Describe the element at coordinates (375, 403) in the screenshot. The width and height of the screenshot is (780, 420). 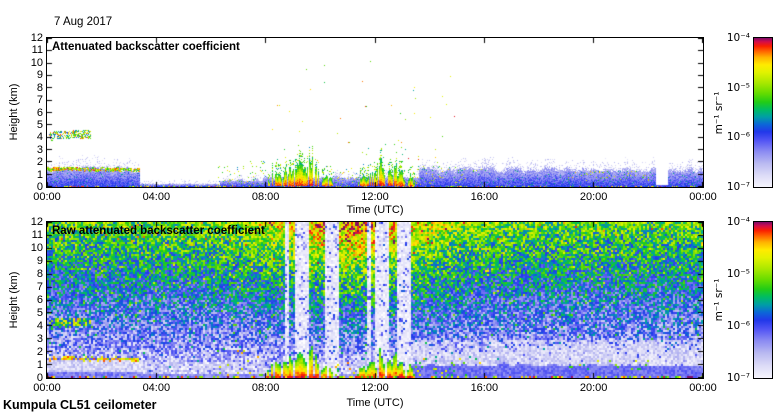
I see `x-axis-label-bottom: Time (UTC)` at that location.